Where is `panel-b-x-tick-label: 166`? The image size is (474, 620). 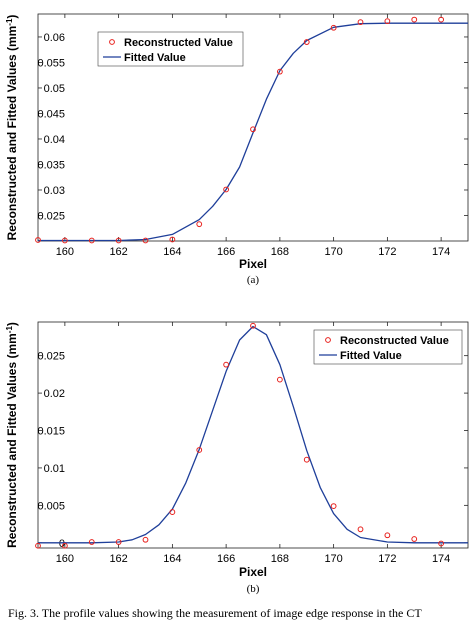 panel-b-x-tick-label: 166 is located at coordinates (226, 559).